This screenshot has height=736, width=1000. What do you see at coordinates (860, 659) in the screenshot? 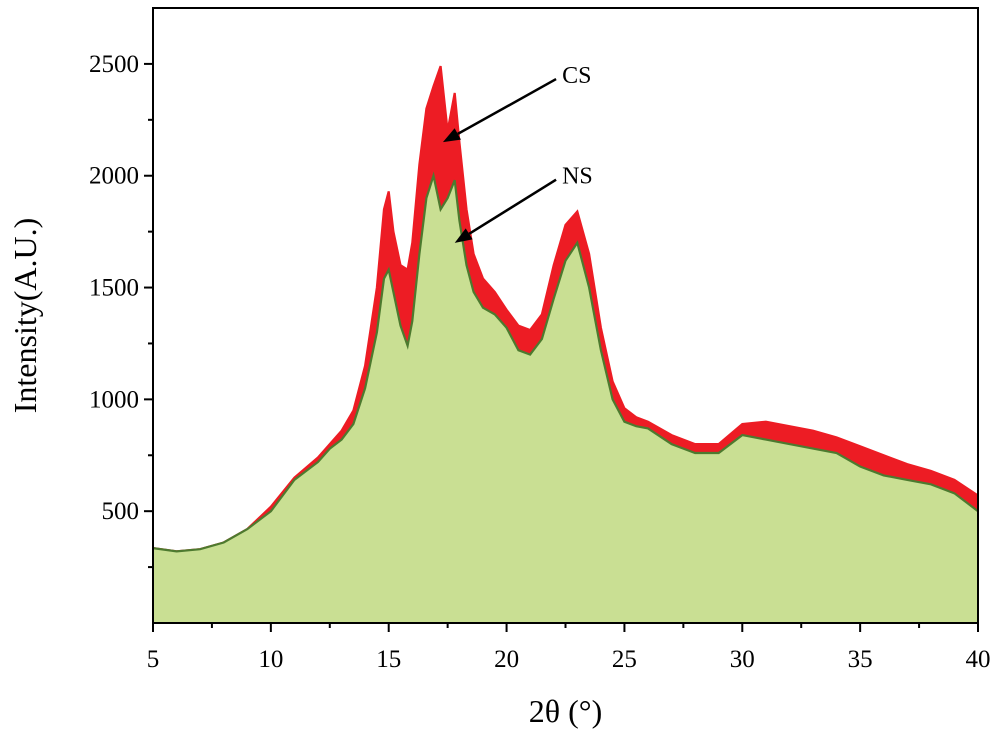
I see `x-tick-label: 35` at bounding box center [860, 659].